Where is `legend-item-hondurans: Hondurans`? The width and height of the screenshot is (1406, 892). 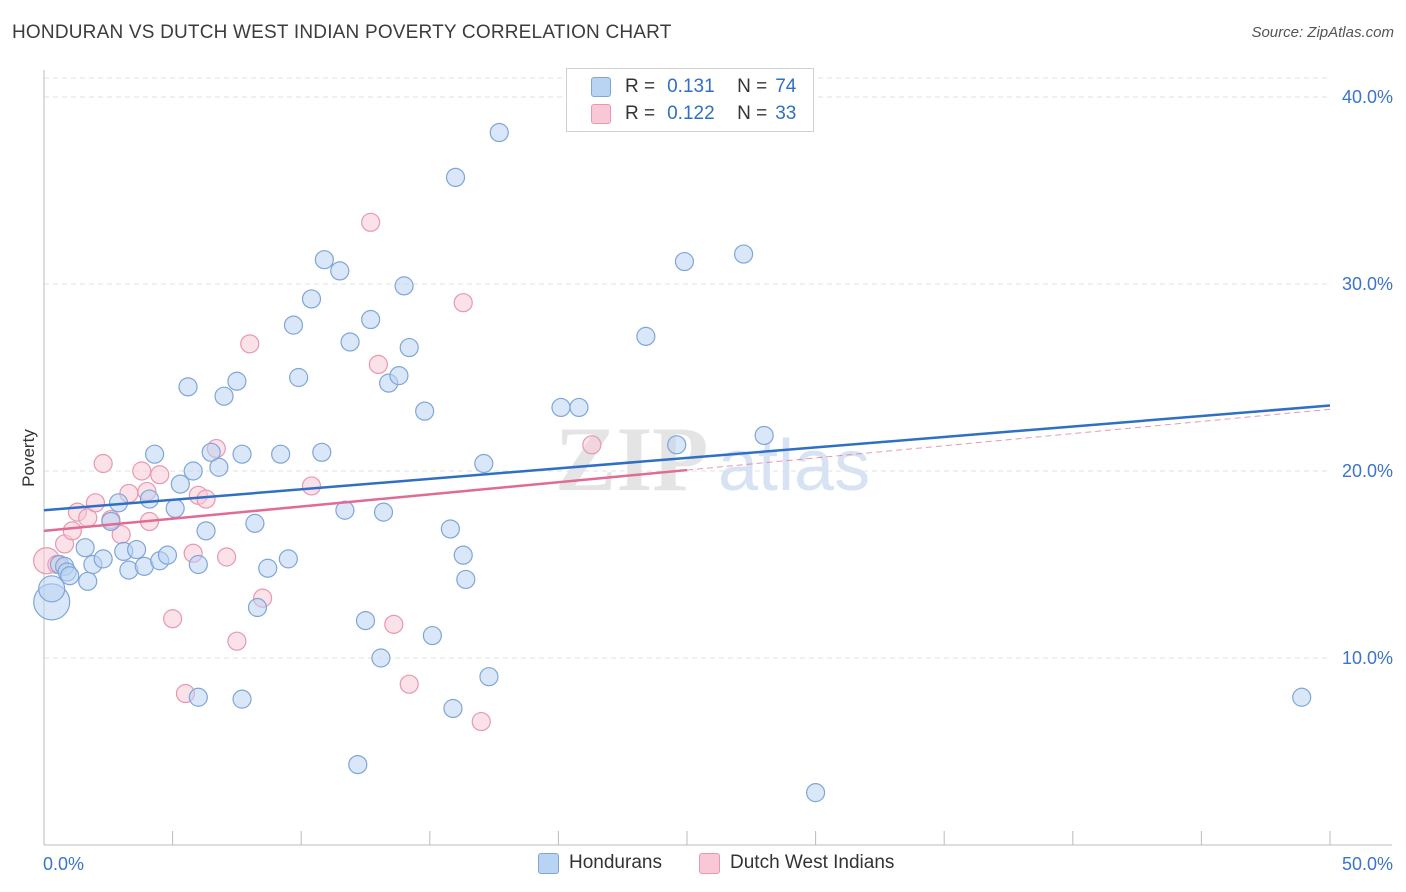
legend-item-hondurans: Hondurans is located at coordinates (600, 863).